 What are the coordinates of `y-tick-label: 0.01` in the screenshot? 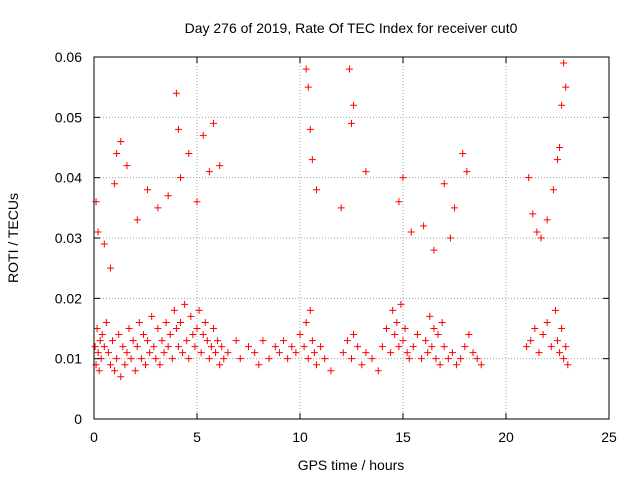 It's located at (68, 359).